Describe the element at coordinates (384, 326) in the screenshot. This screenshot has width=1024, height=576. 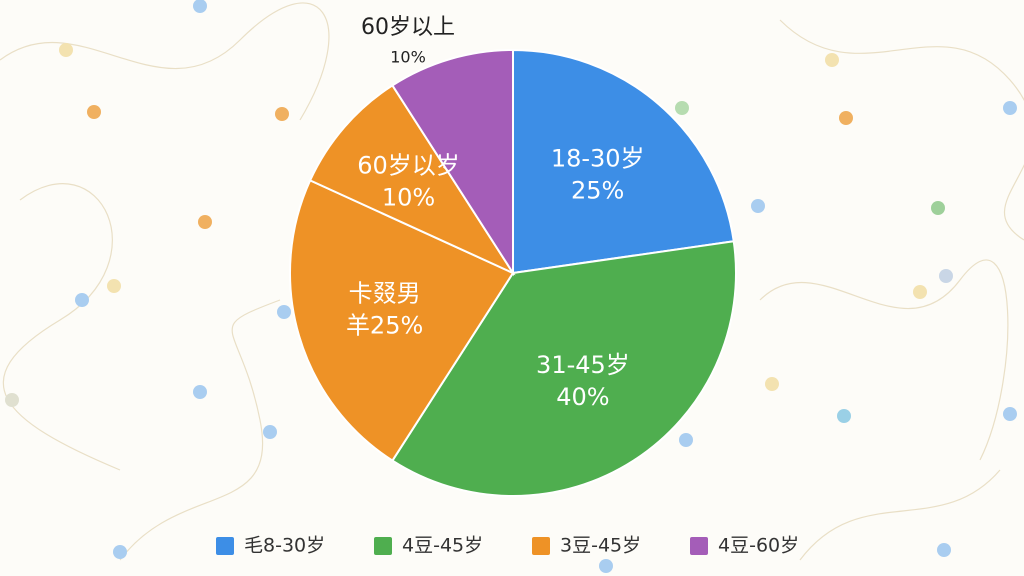
I see `slice-value-label: 羊25%` at that location.